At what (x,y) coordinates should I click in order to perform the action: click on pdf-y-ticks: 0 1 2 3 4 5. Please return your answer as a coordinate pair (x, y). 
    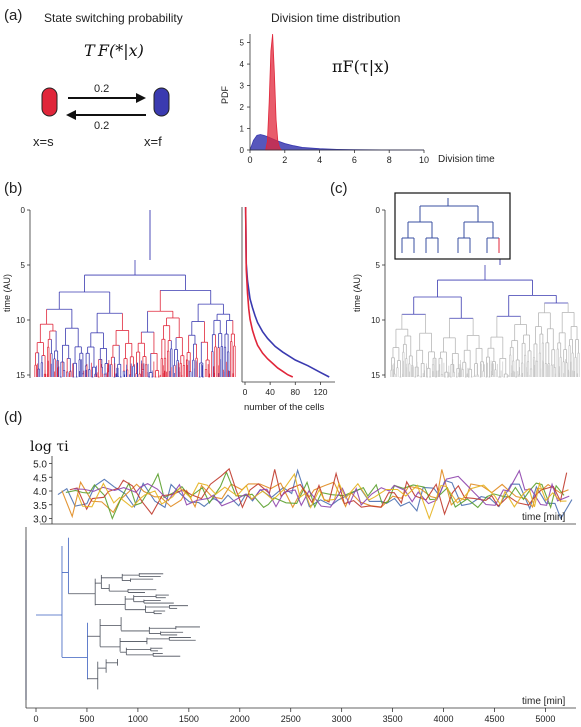
    Looking at the image, I should click on (245, 97).